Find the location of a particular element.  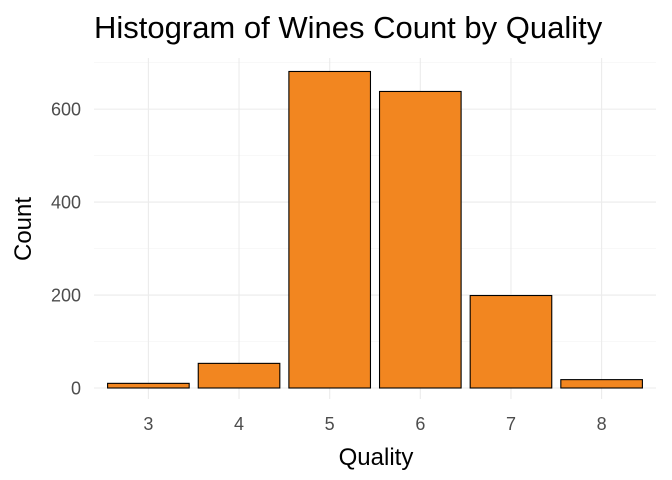

y-tick-label: 0 is located at coordinates (76, 389).